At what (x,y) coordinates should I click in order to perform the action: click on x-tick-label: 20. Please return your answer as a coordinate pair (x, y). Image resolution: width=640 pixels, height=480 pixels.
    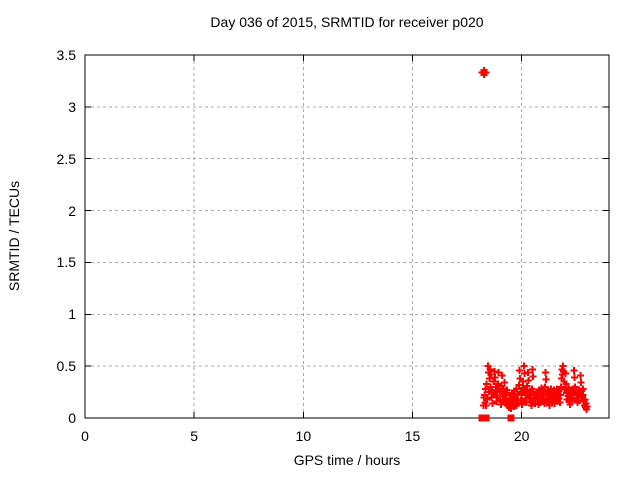
    Looking at the image, I should click on (521, 436).